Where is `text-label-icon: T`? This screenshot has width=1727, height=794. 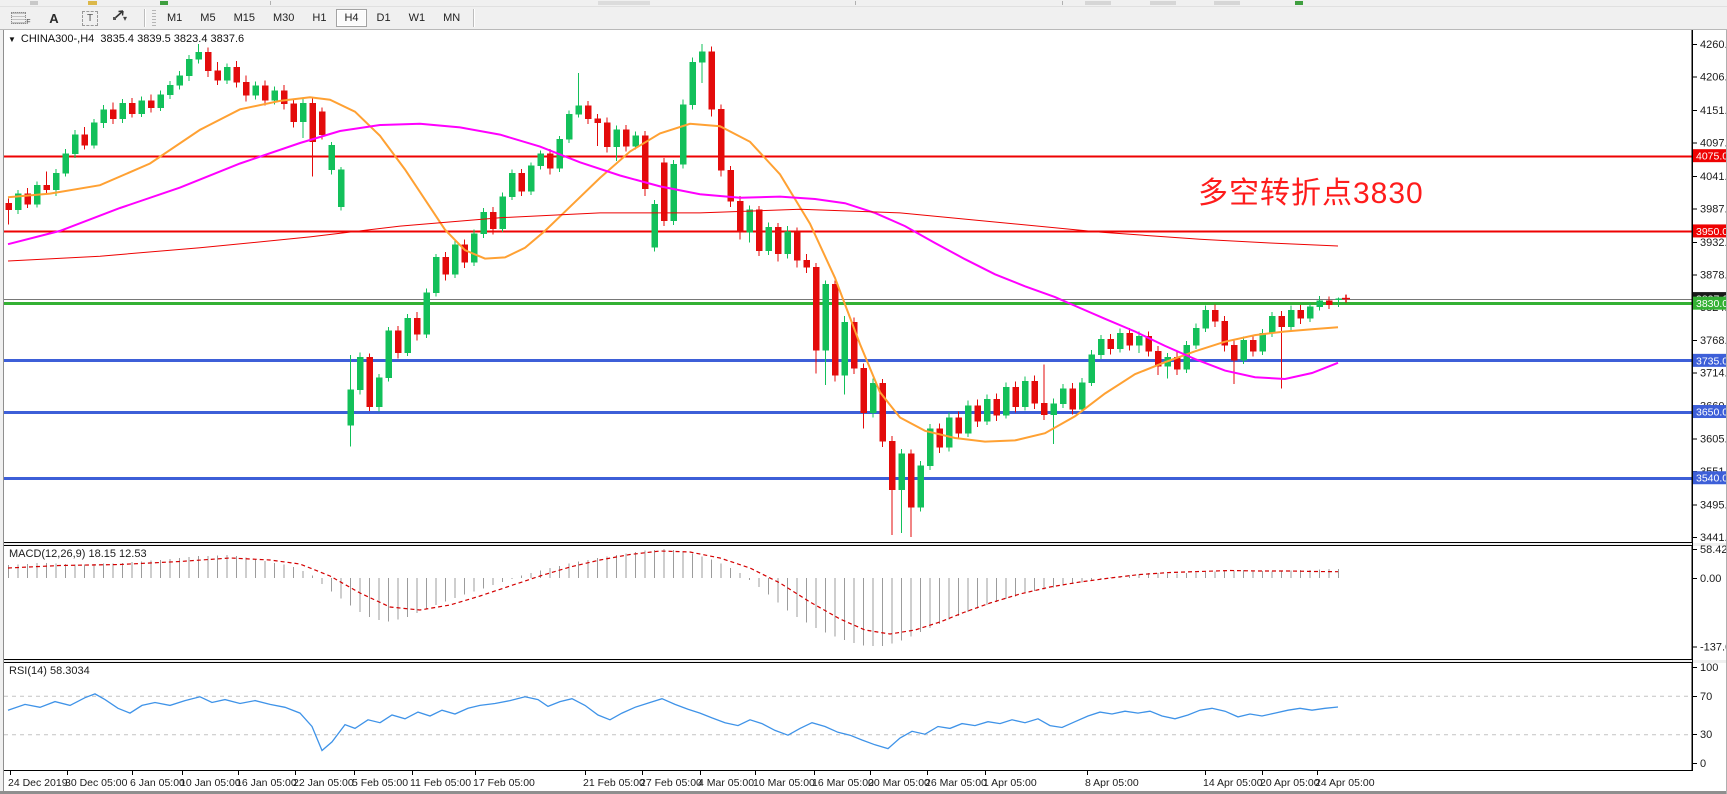
text-label-icon: T is located at coordinates (90, 18).